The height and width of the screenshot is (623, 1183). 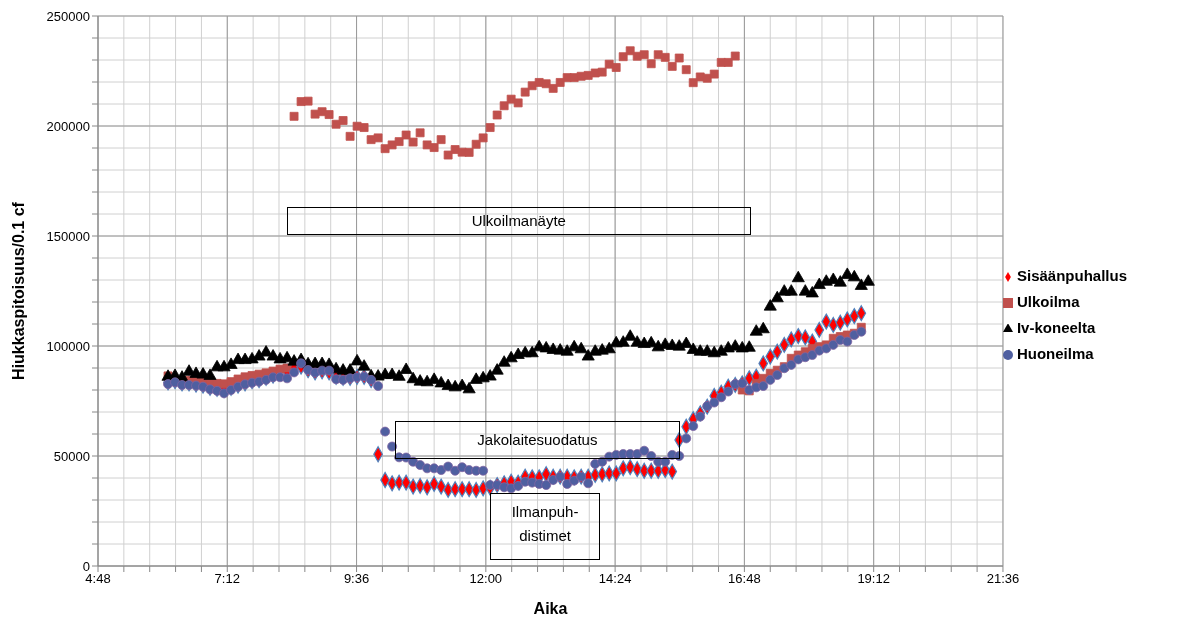 What do you see at coordinates (1055, 353) in the screenshot?
I see `legend-label: Huoneilma` at bounding box center [1055, 353].